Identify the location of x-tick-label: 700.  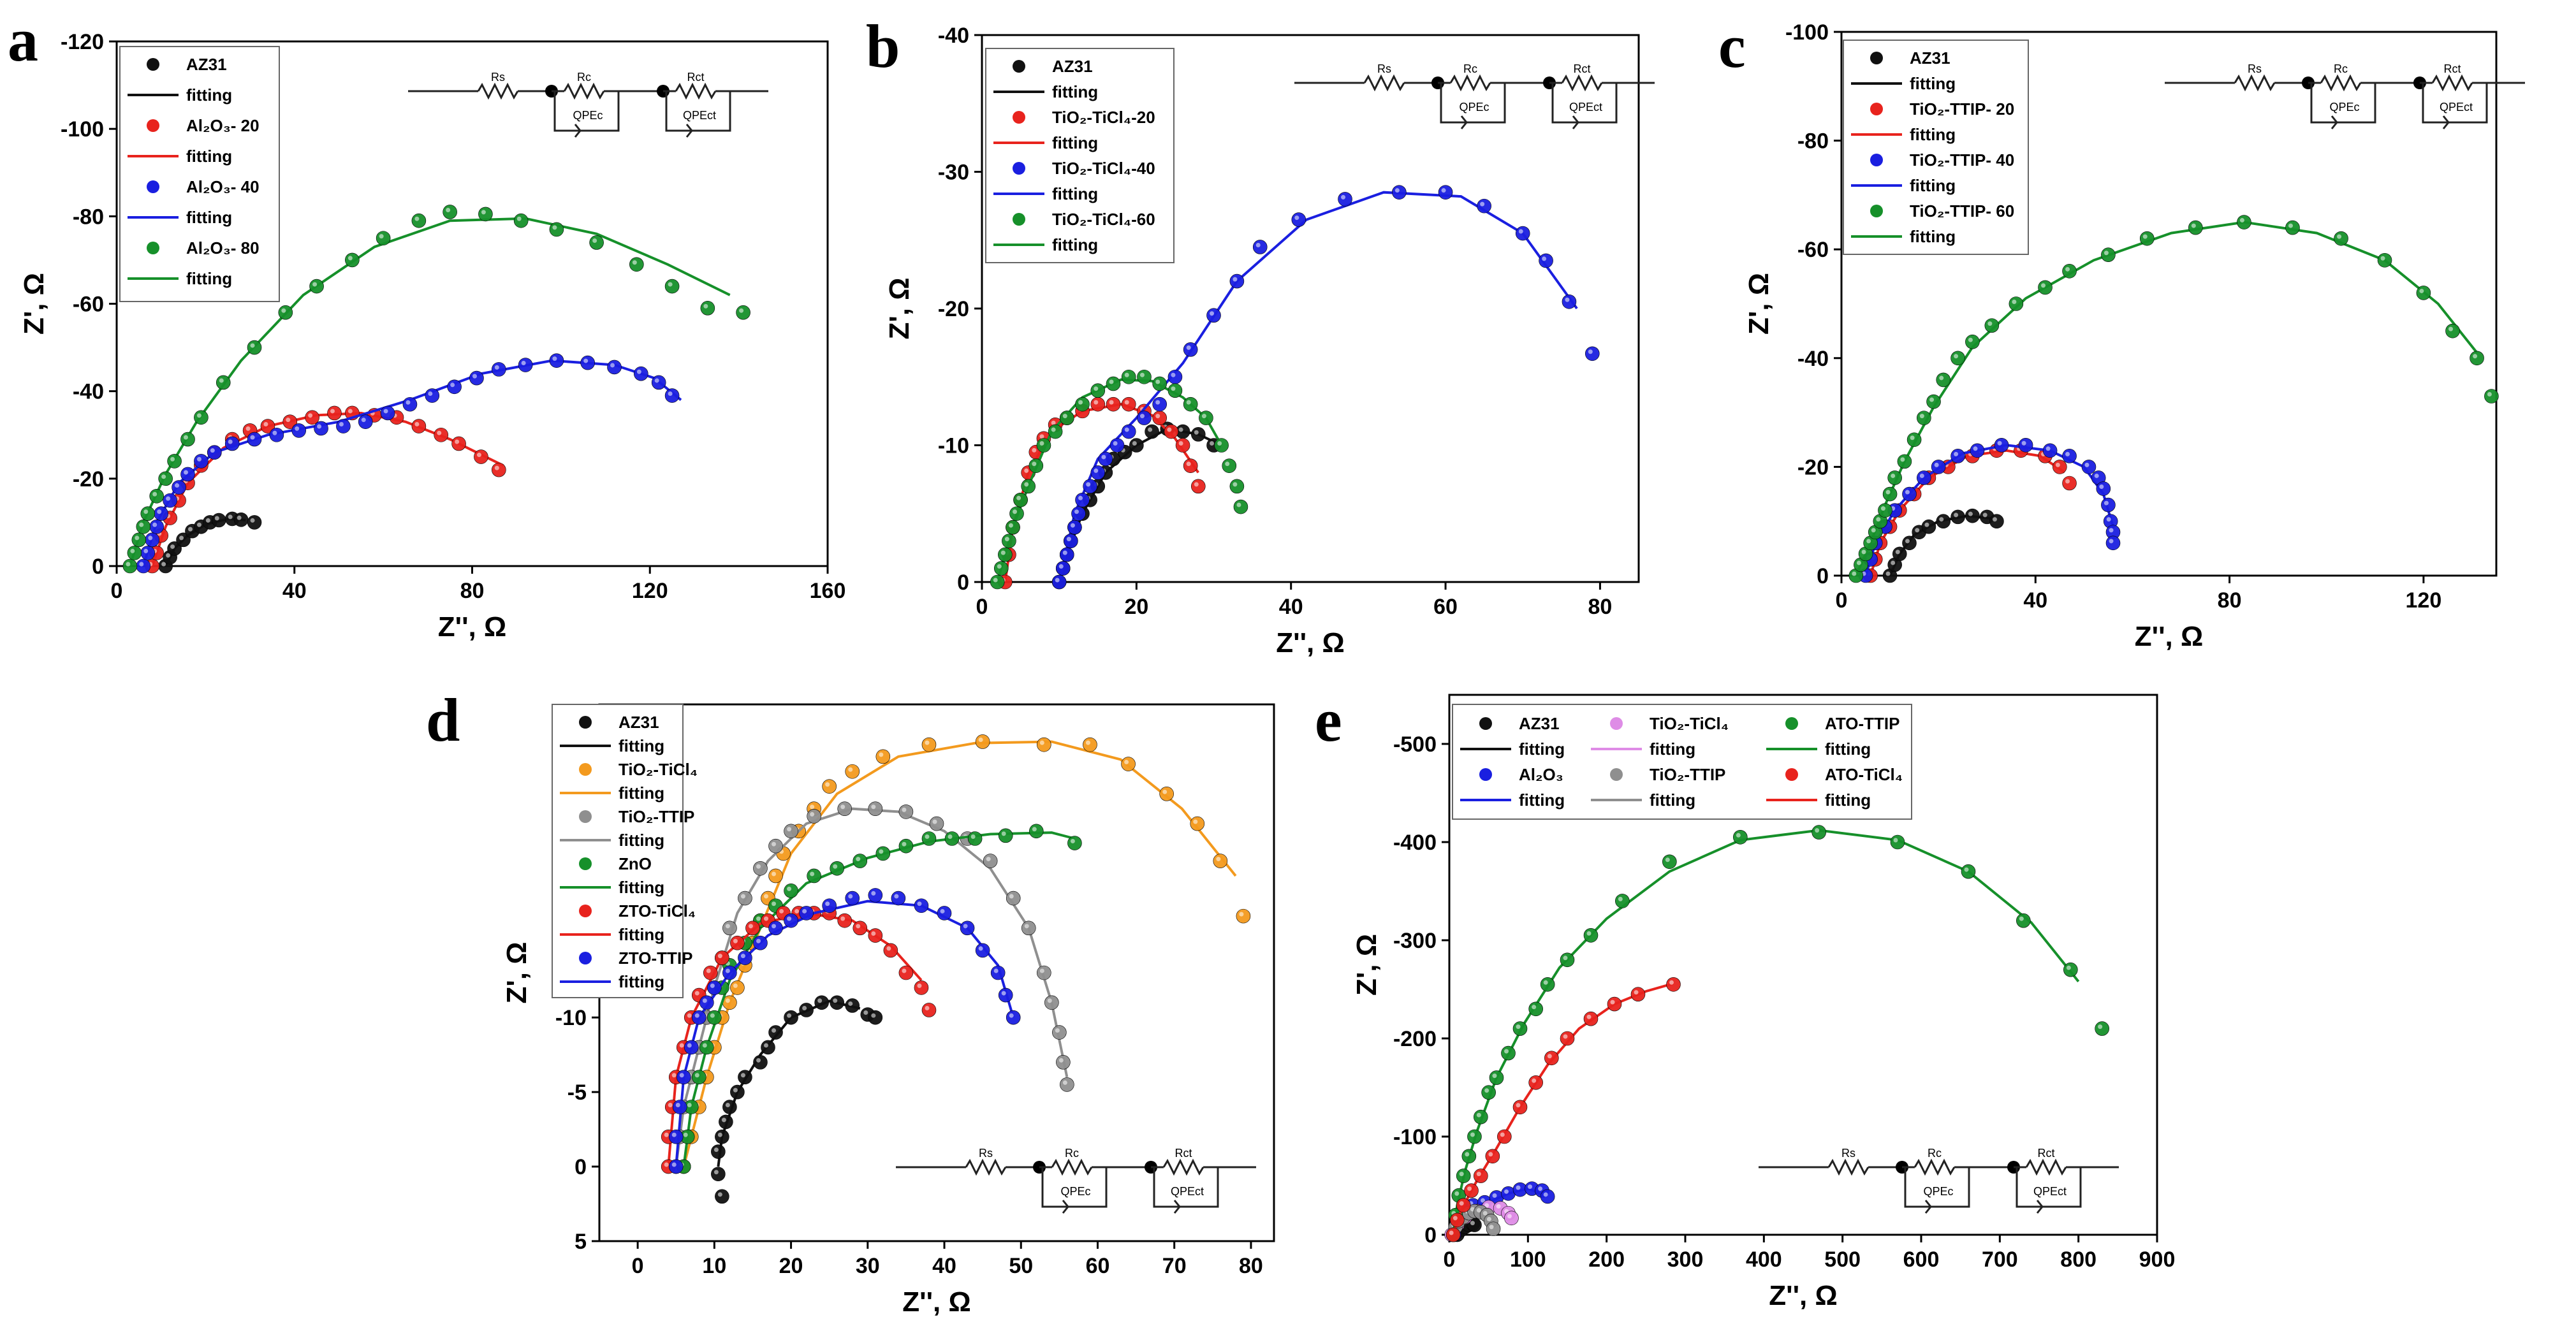
(2000, 1260).